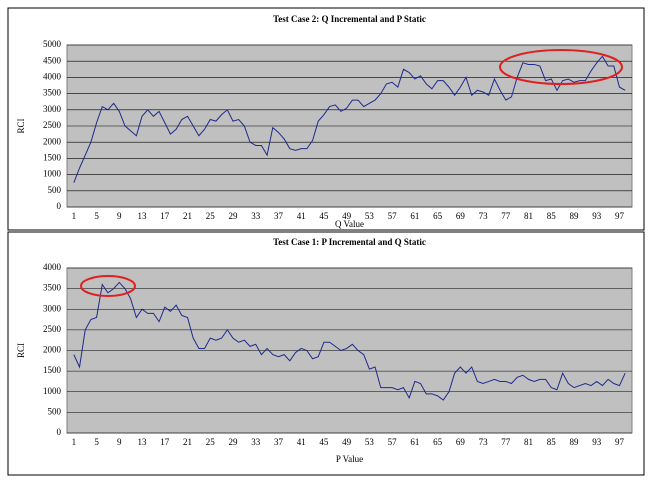 Image resolution: width=650 pixels, height=482 pixels. Describe the element at coordinates (52, 44) in the screenshot. I see `y-tick-label: 5000` at that location.